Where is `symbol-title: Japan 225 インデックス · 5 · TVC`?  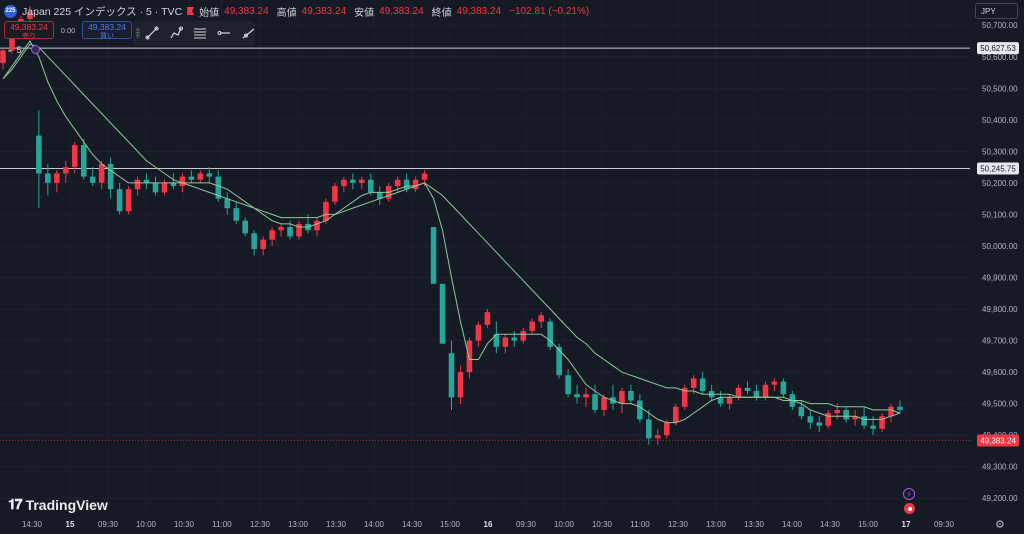
symbol-title: Japan 225 インデックス · 5 · TVC is located at coordinates (102, 11).